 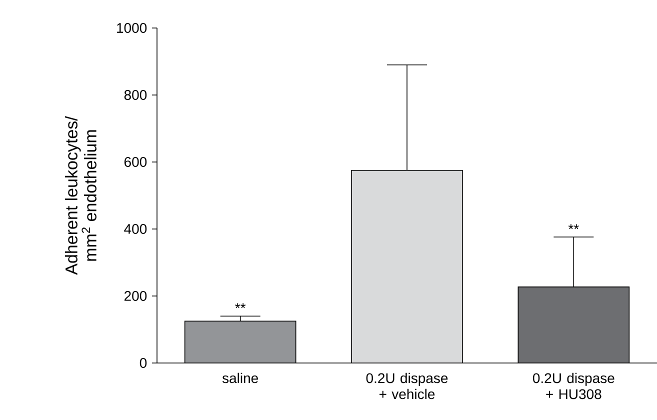 What do you see at coordinates (143, 363) in the screenshot?
I see `y-tick-label: 0` at bounding box center [143, 363].